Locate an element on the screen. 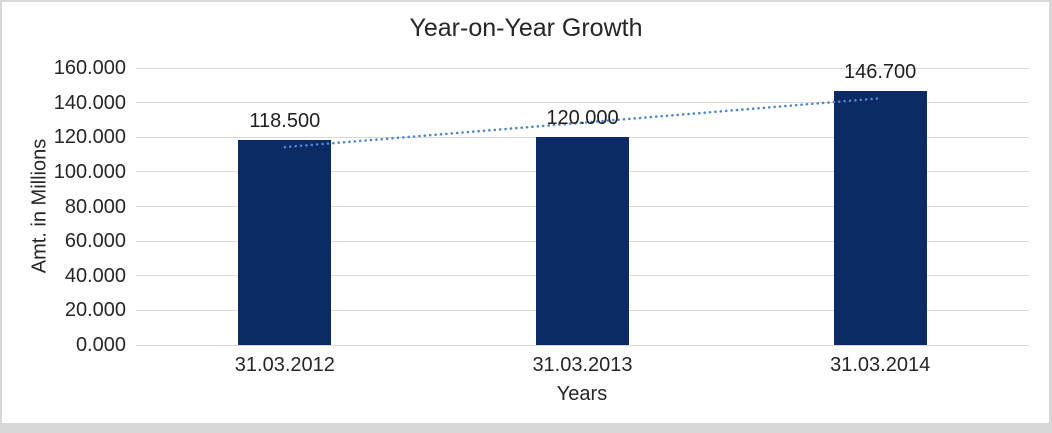  x-axis-tick-label: 31.03.2012 is located at coordinates (284, 365).